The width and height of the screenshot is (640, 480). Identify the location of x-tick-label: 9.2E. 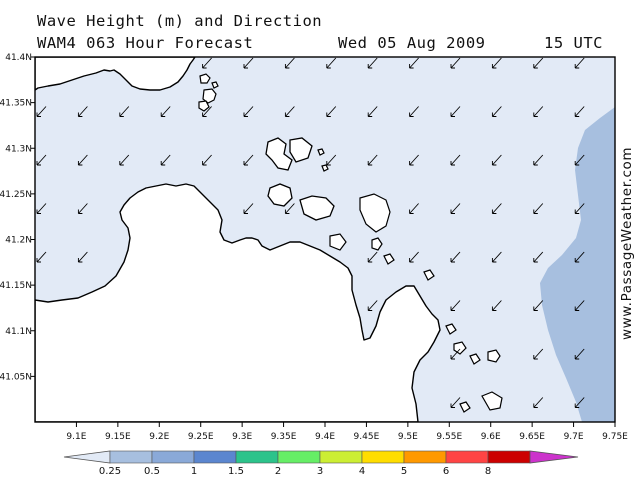
(159, 437).